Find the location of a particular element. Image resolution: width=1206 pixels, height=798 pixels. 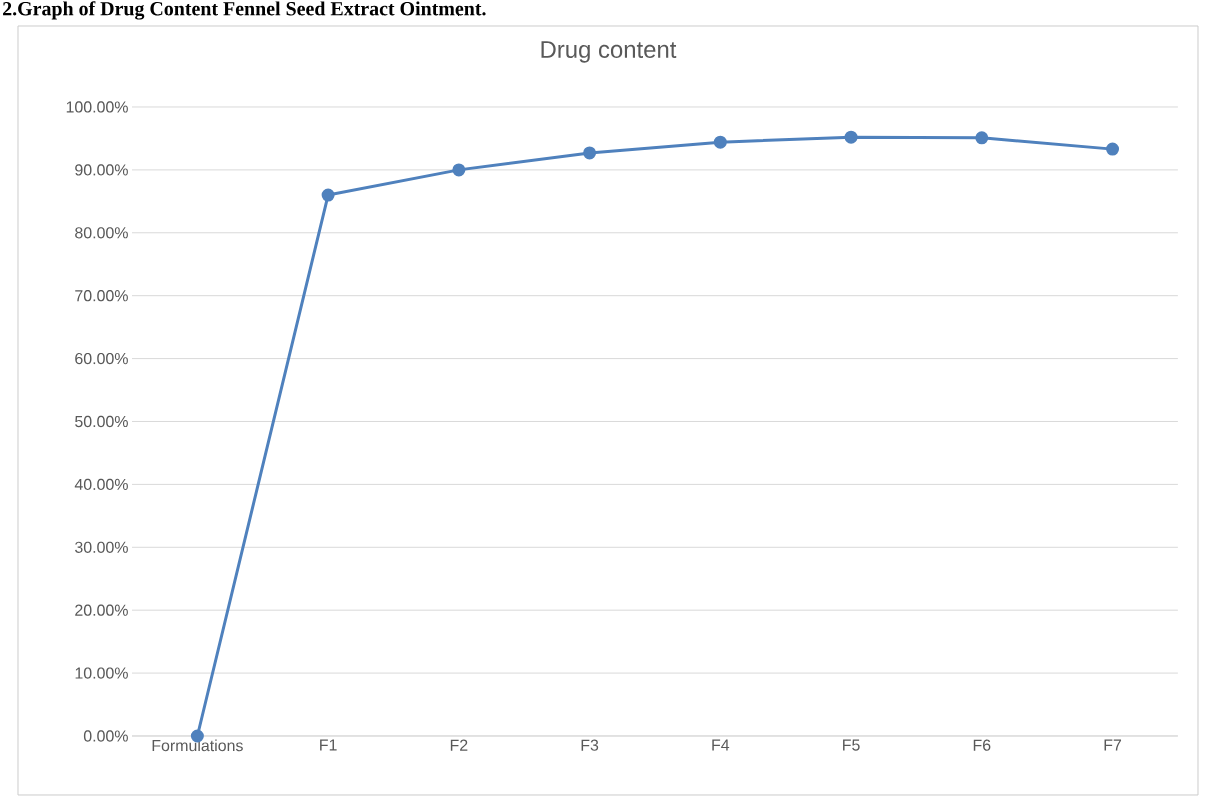

y-tick-label: 70.00% is located at coordinates (101, 296).